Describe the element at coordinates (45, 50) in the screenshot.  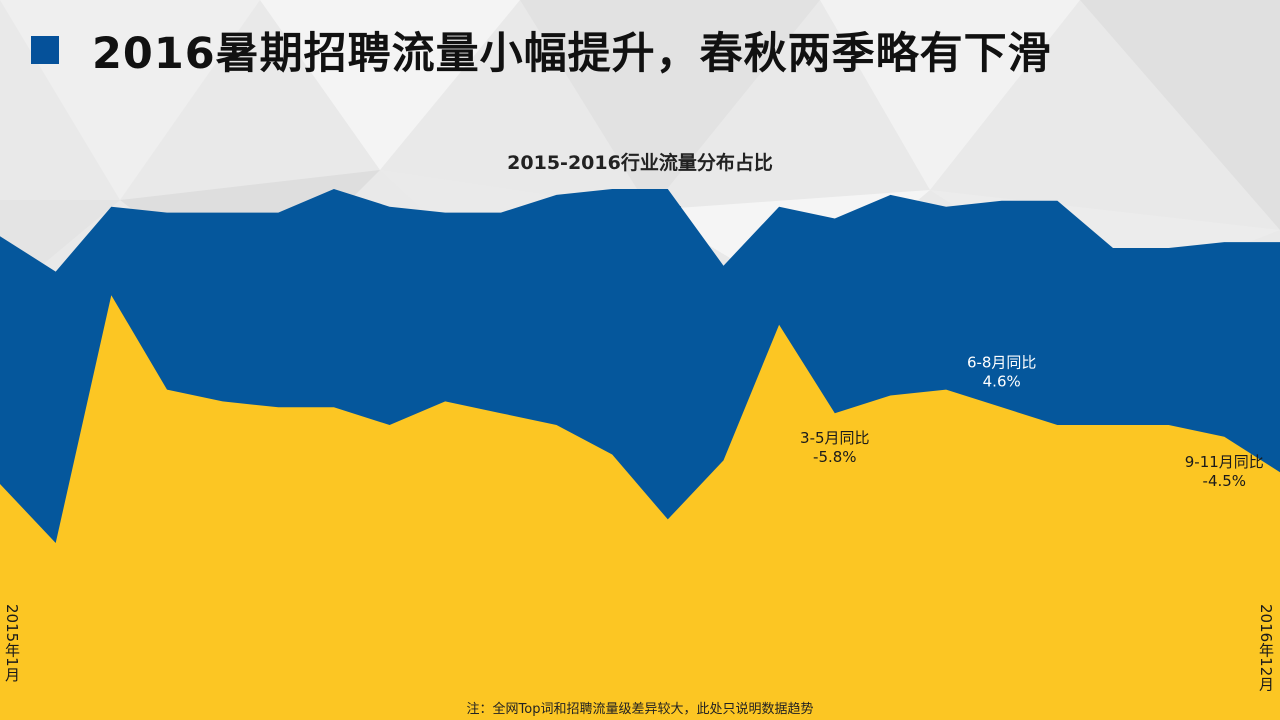
I see `title-marker` at that location.